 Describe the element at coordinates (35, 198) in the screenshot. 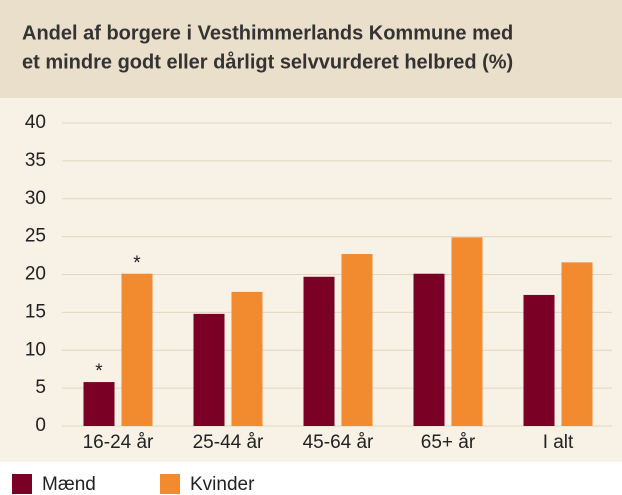

I see `y-tick-label: 30` at that location.